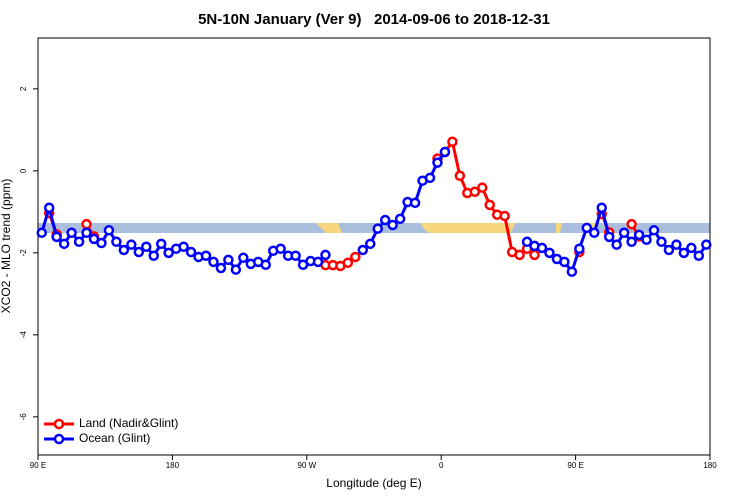 The width and height of the screenshot is (750, 500). I want to click on x-tick-label: 90 W, so click(306, 465).